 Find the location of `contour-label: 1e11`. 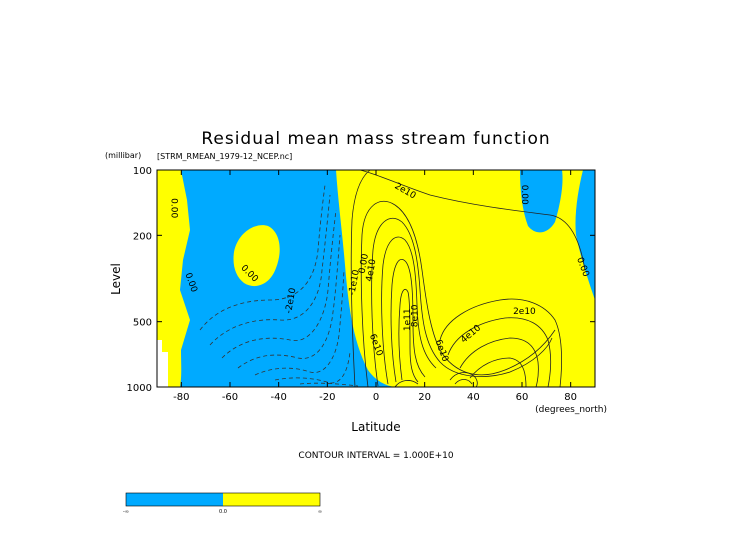

contour-label: 1e11 is located at coordinates (408, 319).